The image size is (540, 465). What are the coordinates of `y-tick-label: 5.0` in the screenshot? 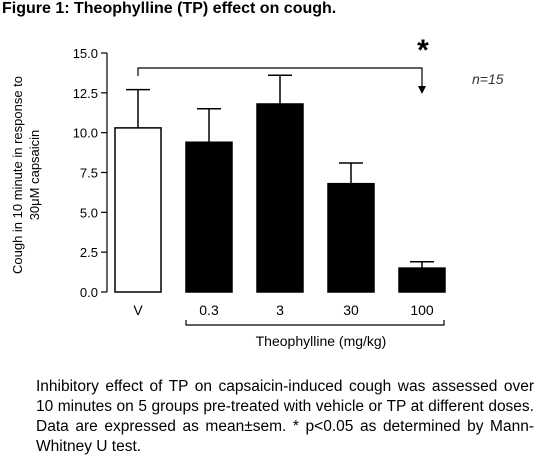 It's located at (89, 212).